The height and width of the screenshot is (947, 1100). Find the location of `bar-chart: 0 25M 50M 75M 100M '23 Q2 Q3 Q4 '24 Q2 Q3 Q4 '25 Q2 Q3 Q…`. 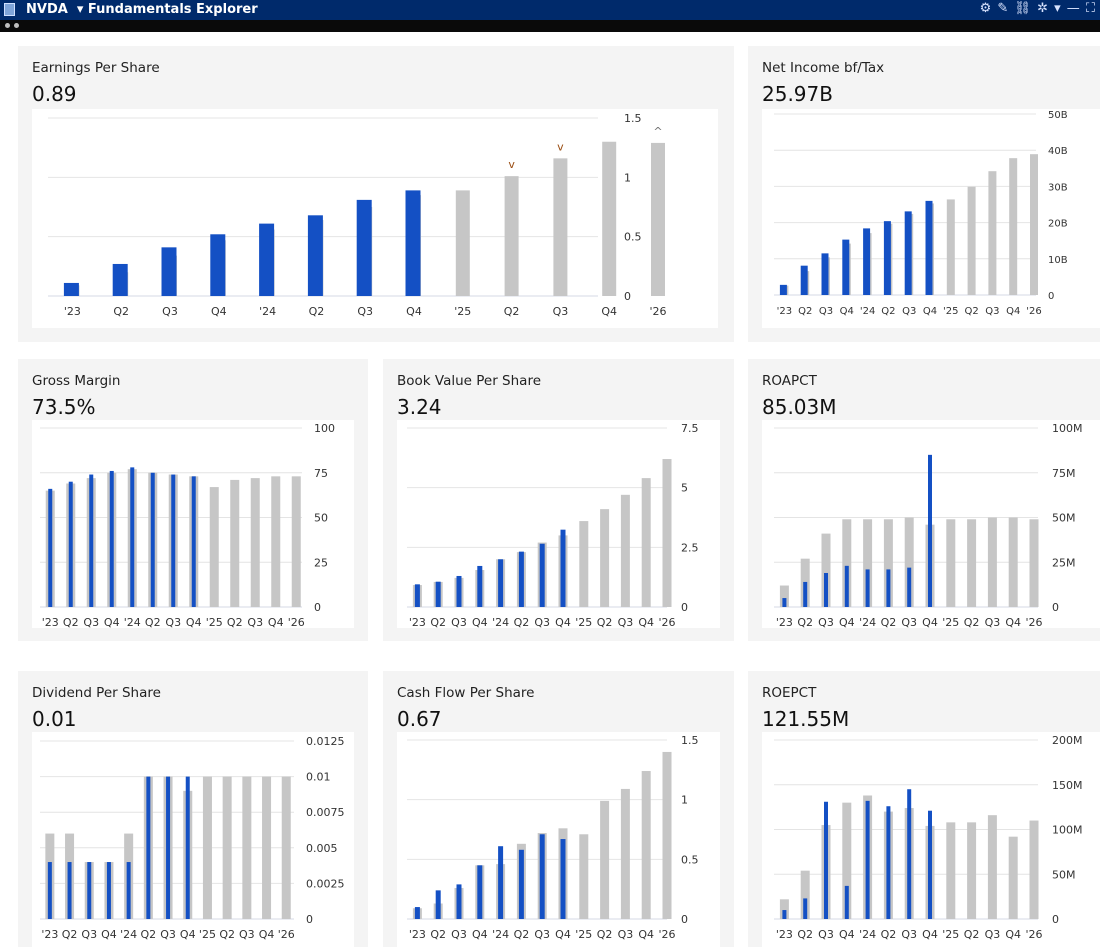

bar-chart: 0 25M 50M 75M 100M '23 Q2 Q3 Q4 '24 Q2 Q3 Q4 '25 Q2 Q3 Q… is located at coordinates (928, 525).